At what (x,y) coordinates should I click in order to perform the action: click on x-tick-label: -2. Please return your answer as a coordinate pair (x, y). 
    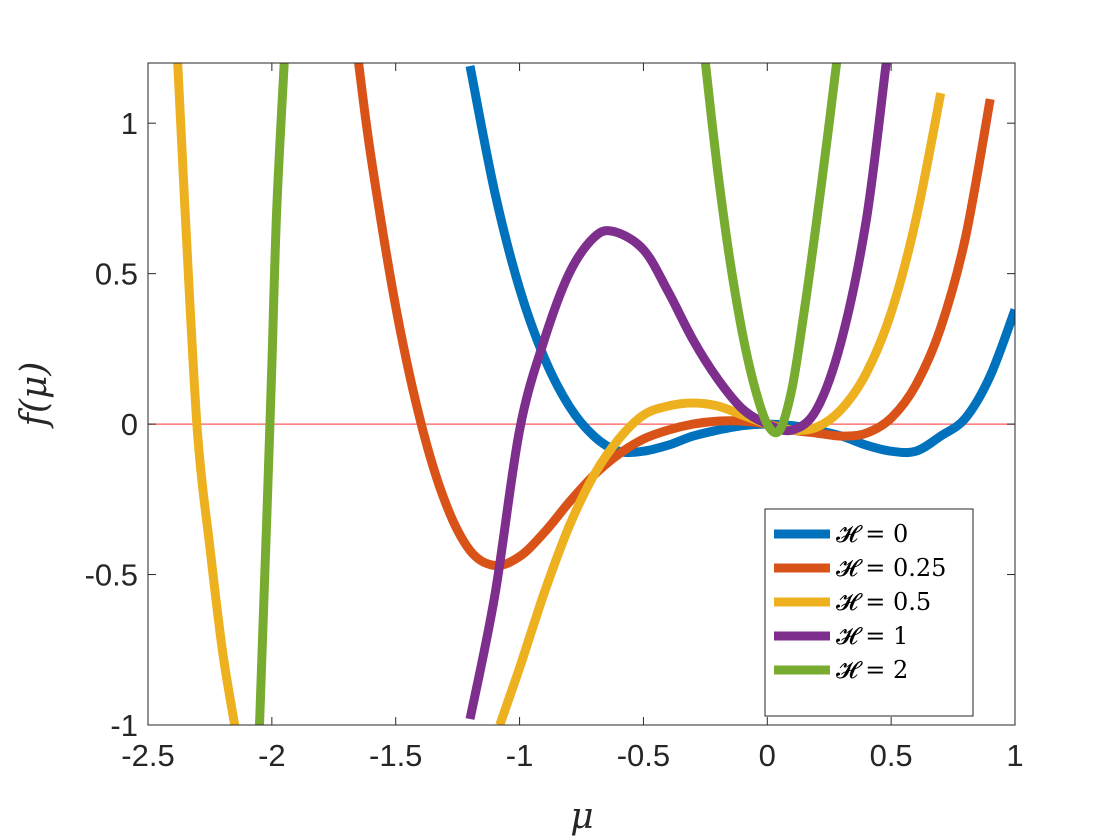
    Looking at the image, I should click on (272, 755).